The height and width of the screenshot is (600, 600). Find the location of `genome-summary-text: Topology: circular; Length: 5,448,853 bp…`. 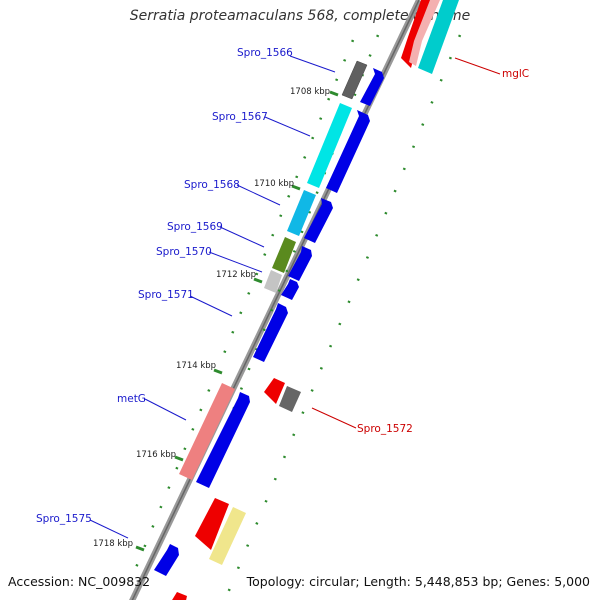

genome-summary-text: Topology: circular; Length: 5,448,853 bp… is located at coordinates (418, 581).